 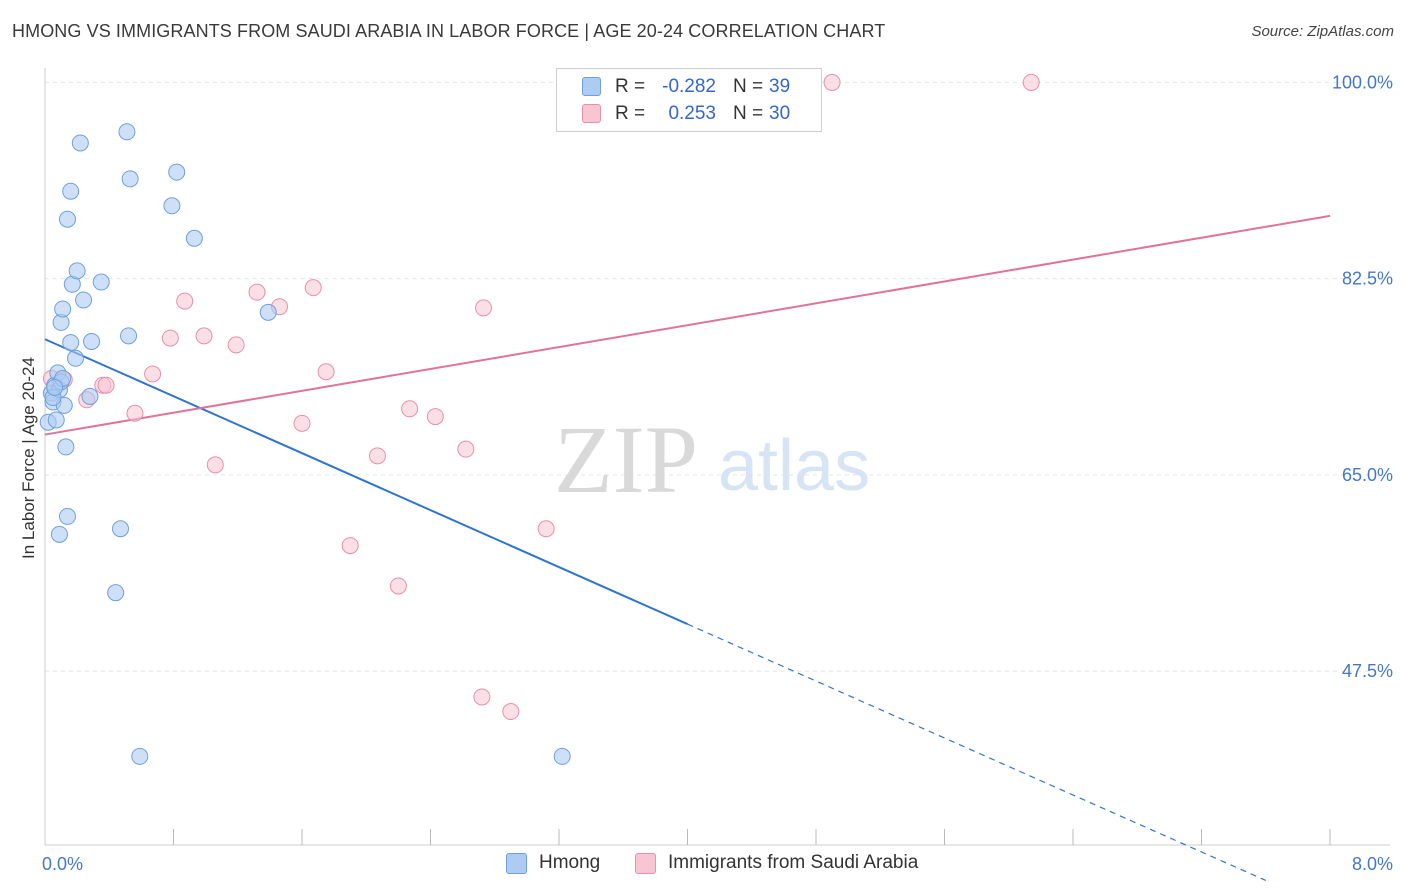 What do you see at coordinates (1367, 475) in the screenshot?
I see `y-tick-label: 65.0%` at bounding box center [1367, 475].